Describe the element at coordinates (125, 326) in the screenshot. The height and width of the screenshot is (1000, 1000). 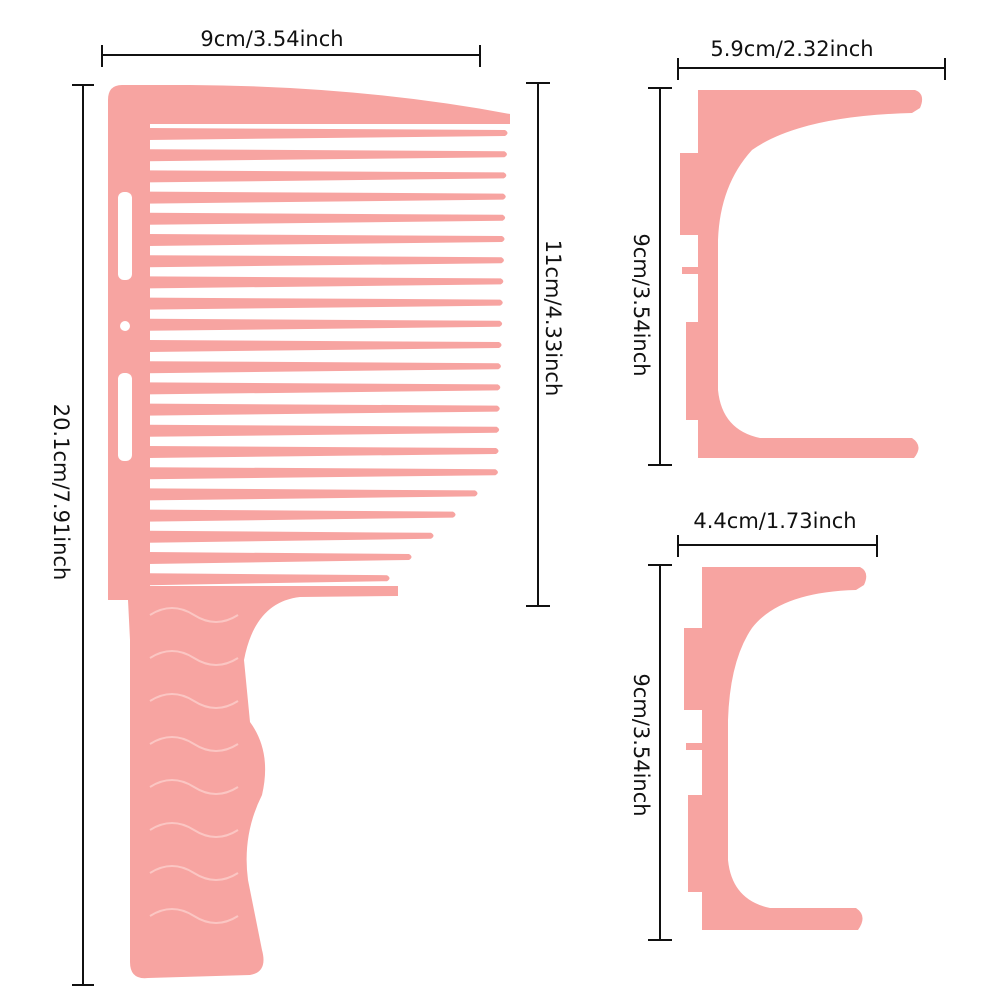
I see `hole` at that location.